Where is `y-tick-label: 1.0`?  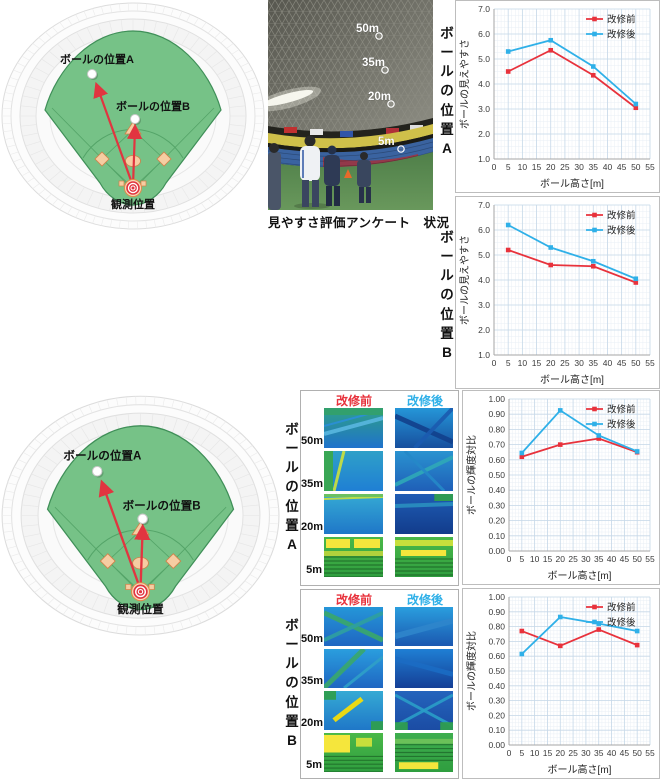 y-tick-label: 1.0 is located at coordinates (484, 355).